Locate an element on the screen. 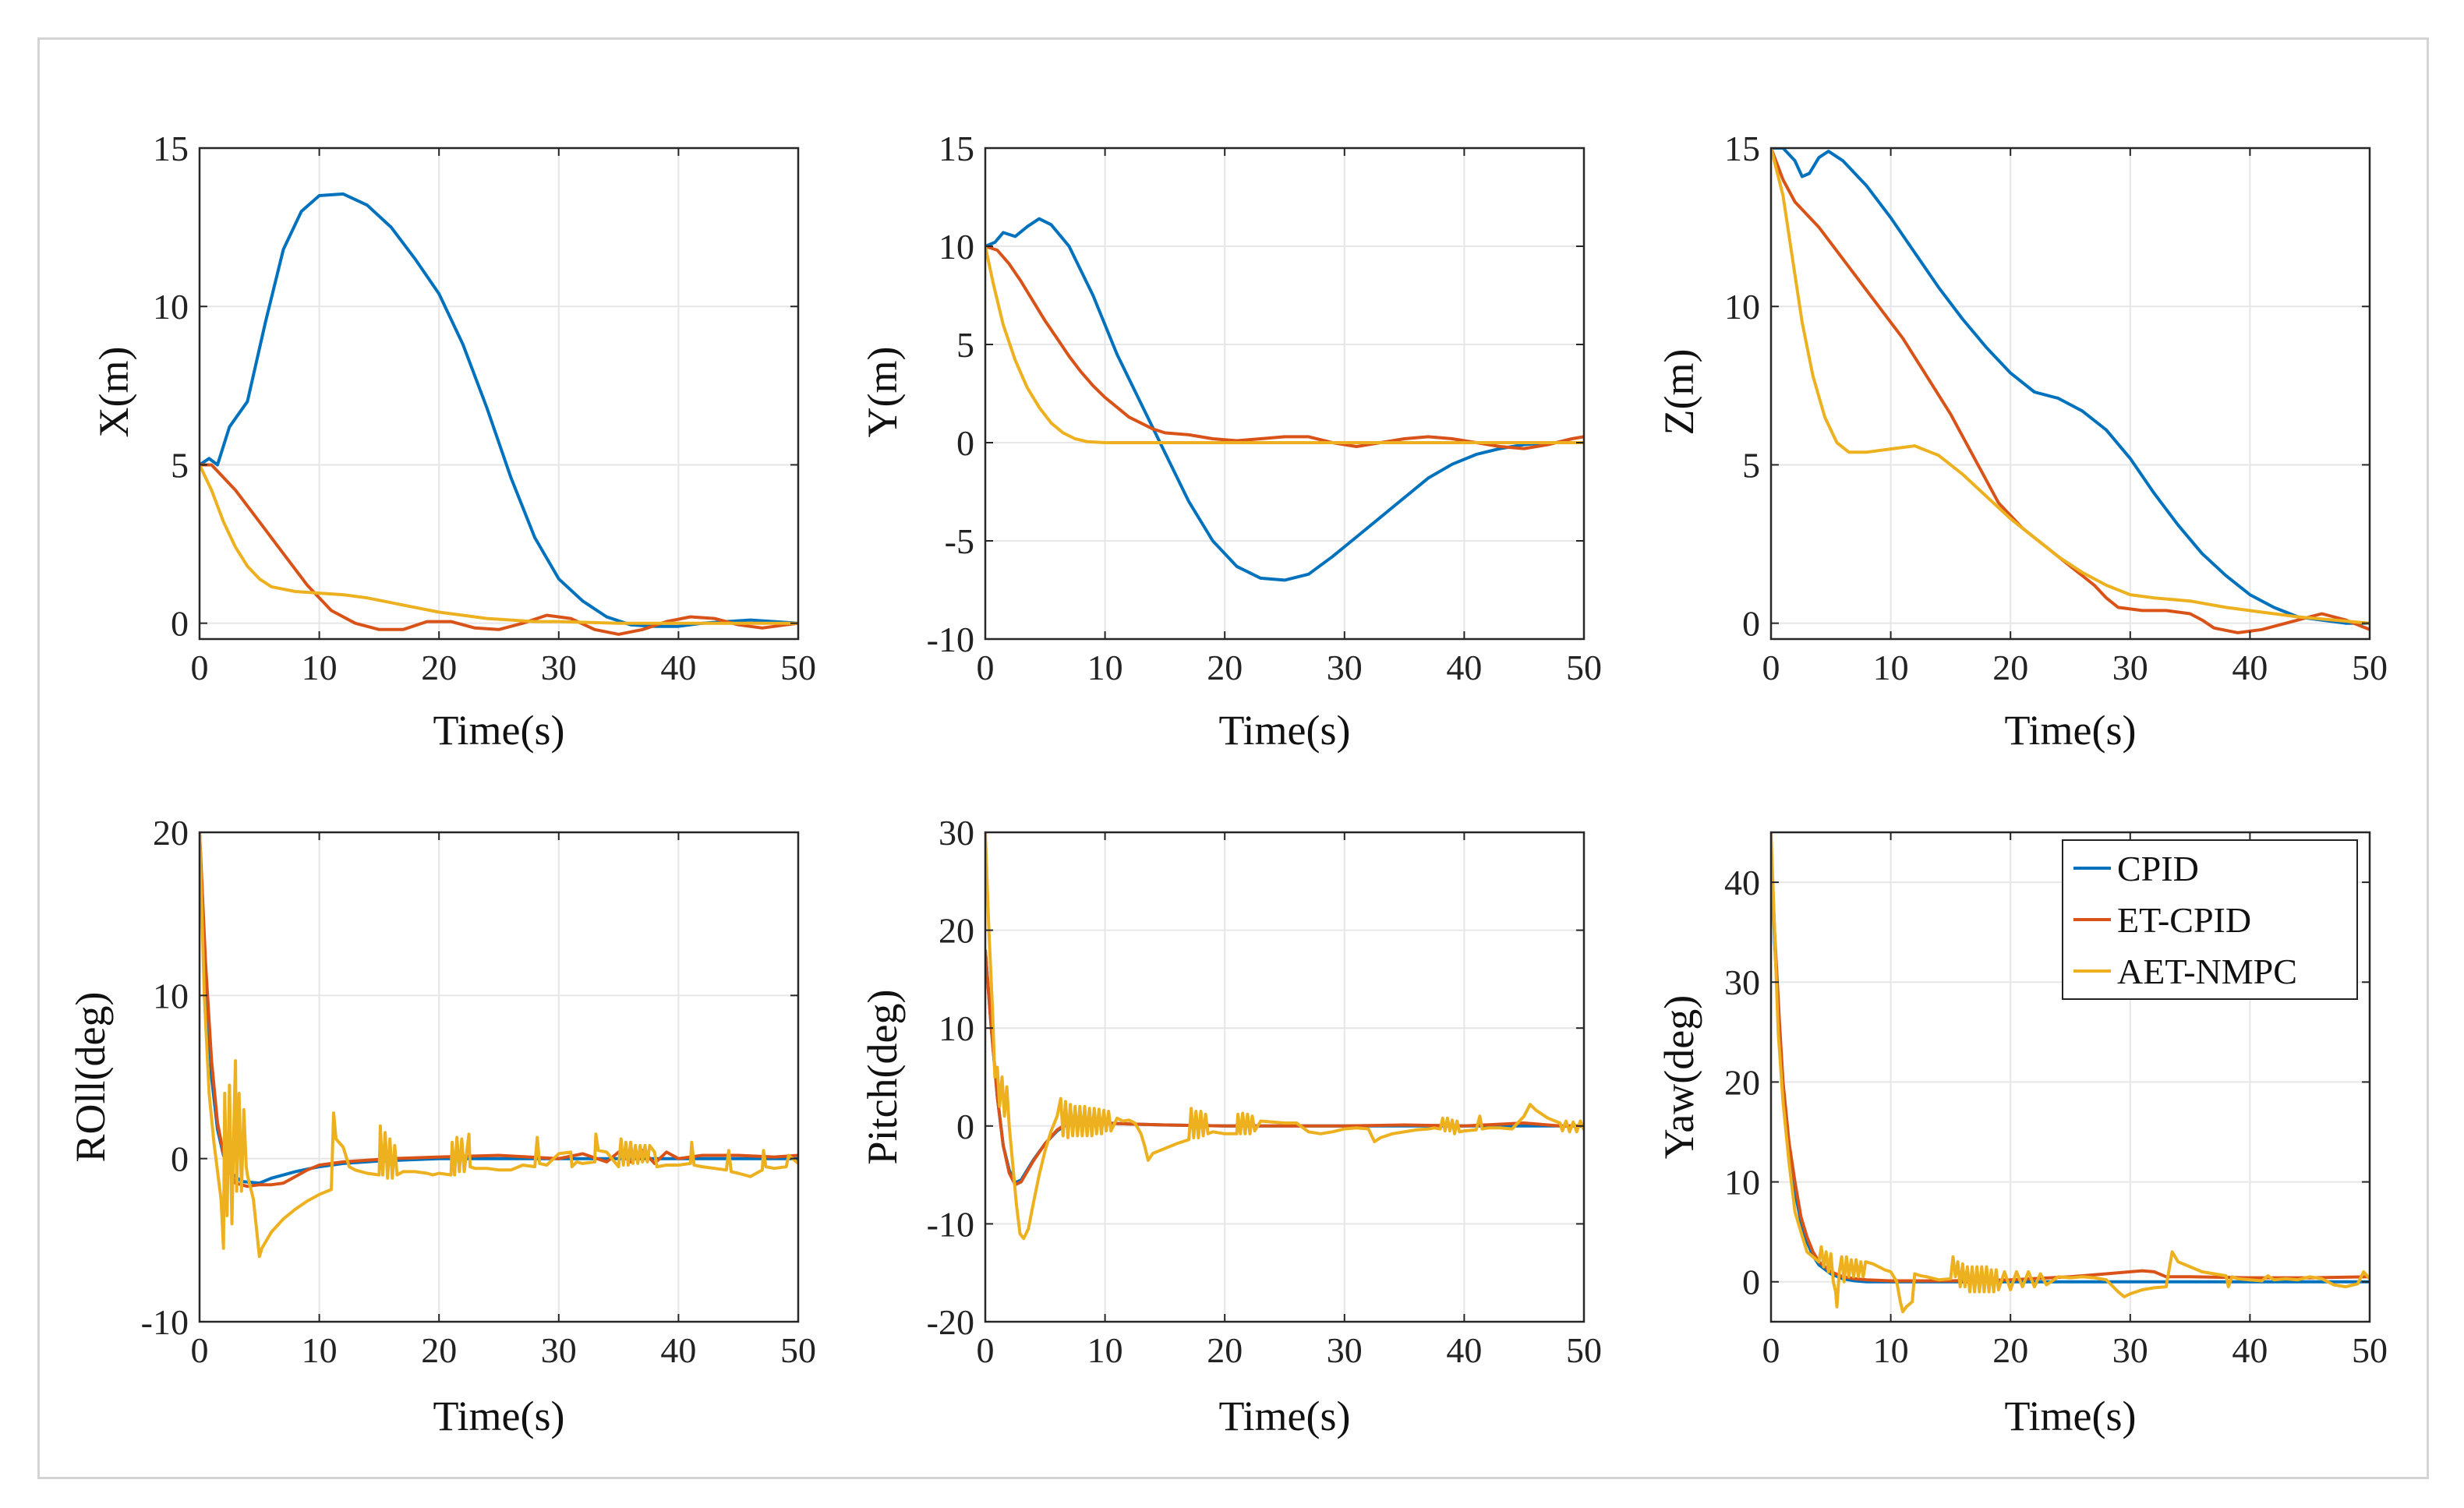 The image size is (2464, 1508). y-tick-label: -20 is located at coordinates (950, 1322).